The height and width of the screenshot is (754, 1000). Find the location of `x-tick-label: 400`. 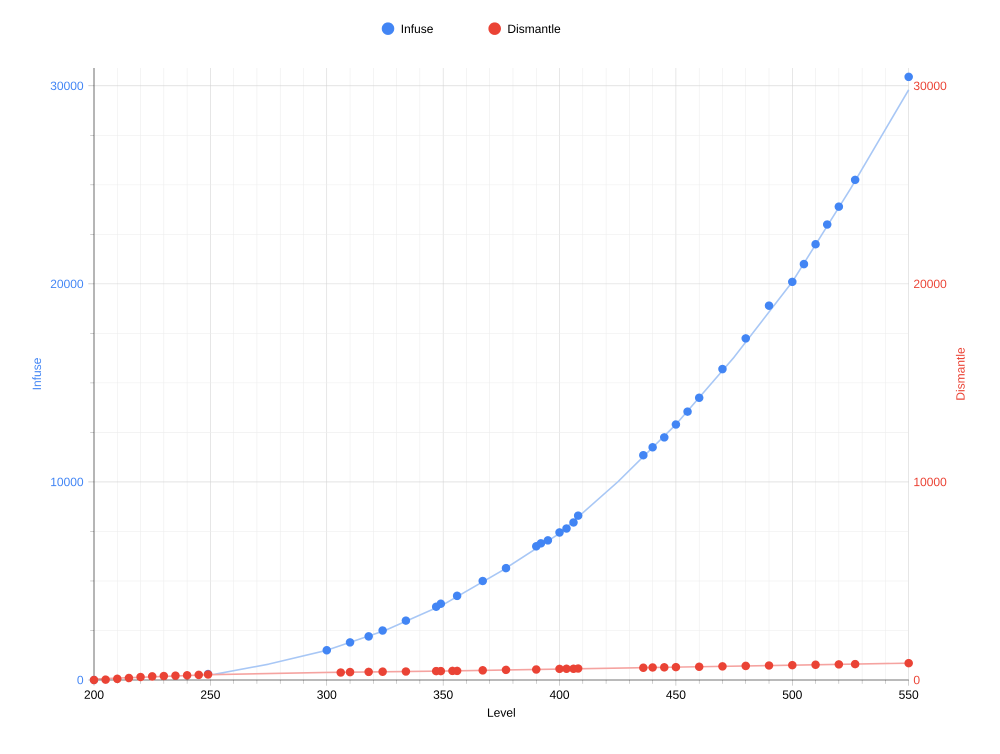

x-tick-label: 400 is located at coordinates (560, 694).